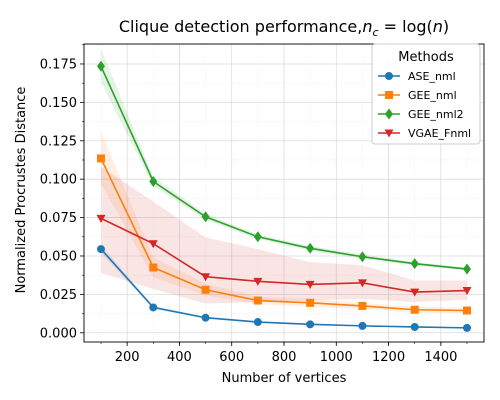  Describe the element at coordinates (389, 95) in the screenshot. I see `legend-marker-gee-nml` at that location.